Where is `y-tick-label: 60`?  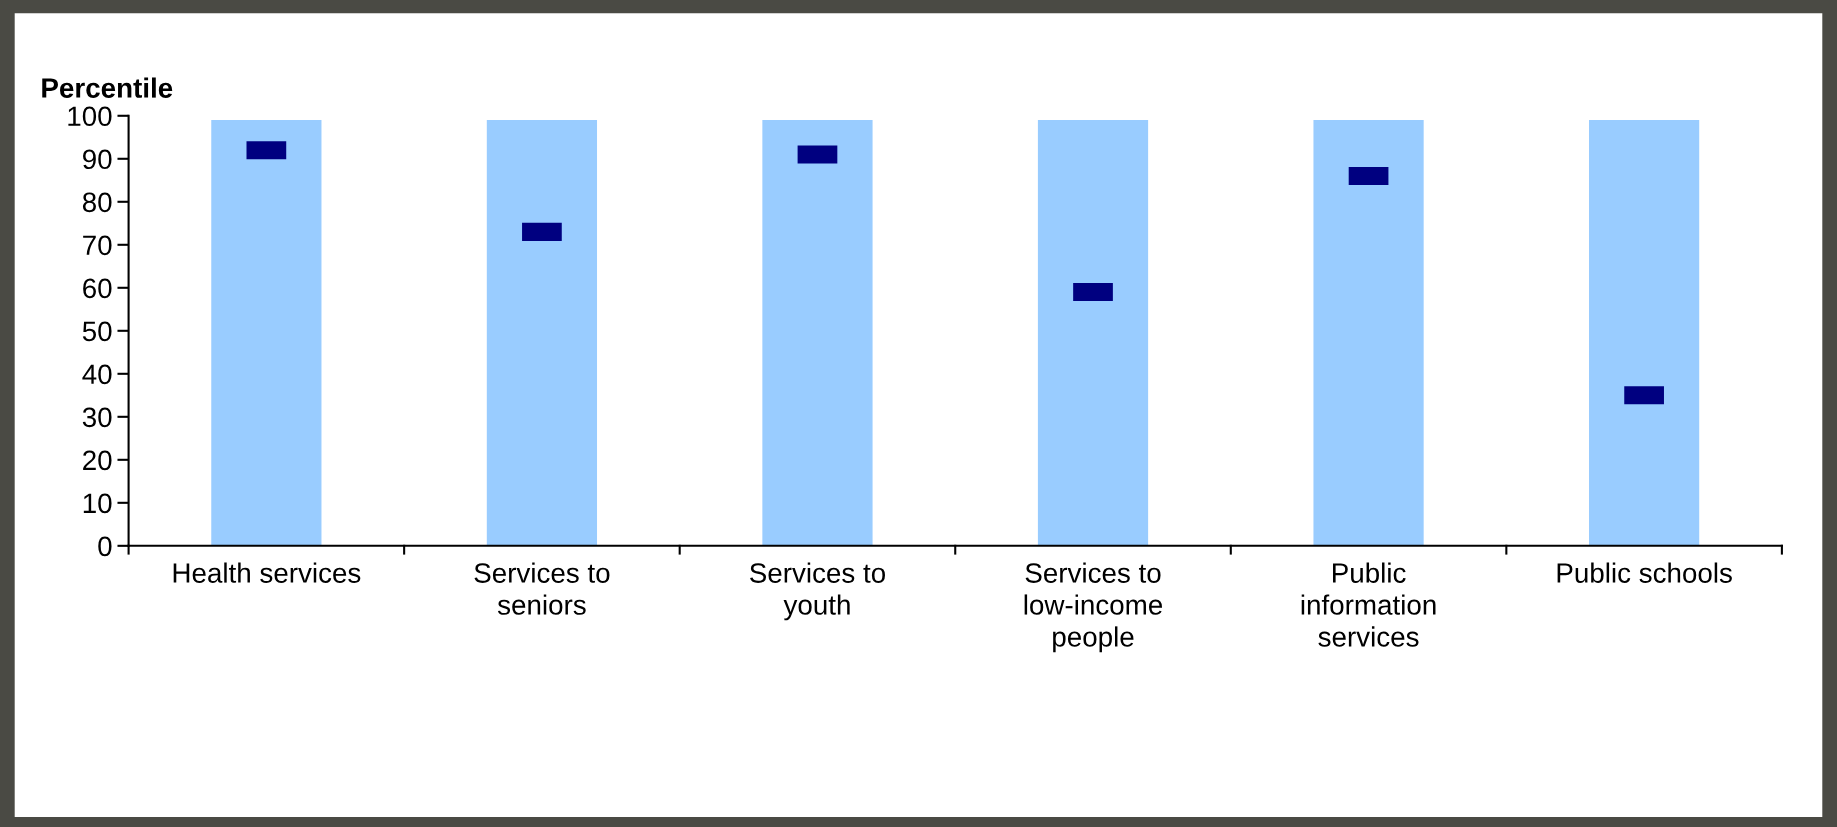
y-tick-label: 60 is located at coordinates (97, 288).